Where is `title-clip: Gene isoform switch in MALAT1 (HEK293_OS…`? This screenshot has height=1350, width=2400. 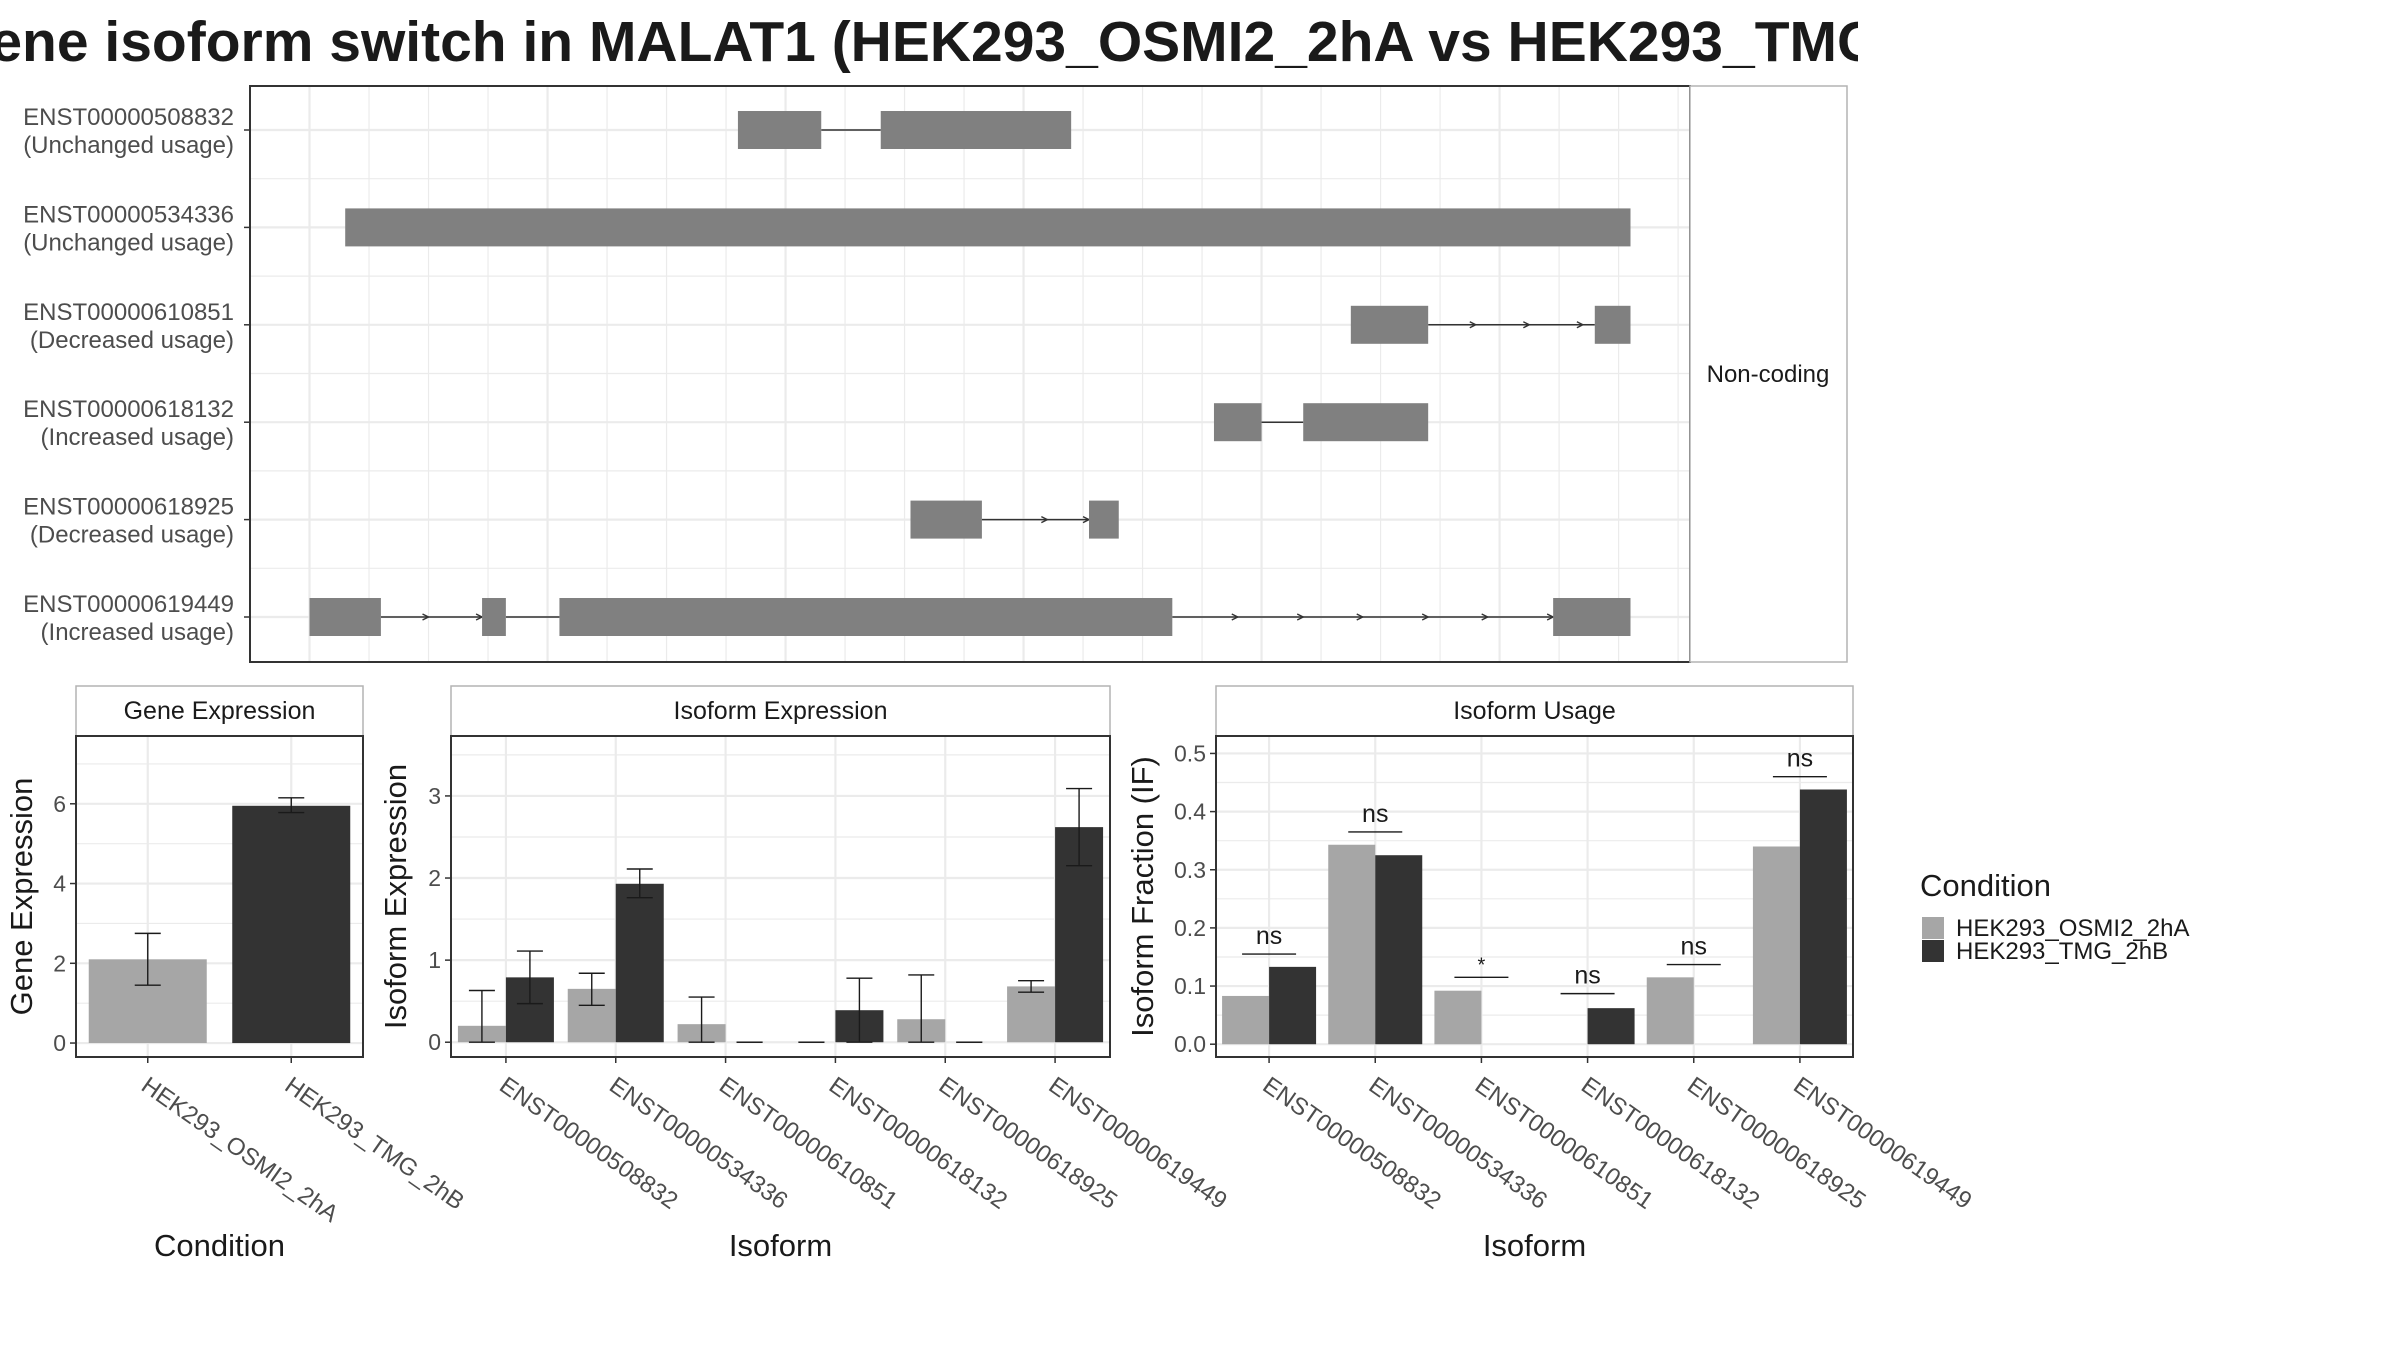 title-clip: Gene isoform switch in MALAT1 (HEK293_OS… is located at coordinates (929, 41).